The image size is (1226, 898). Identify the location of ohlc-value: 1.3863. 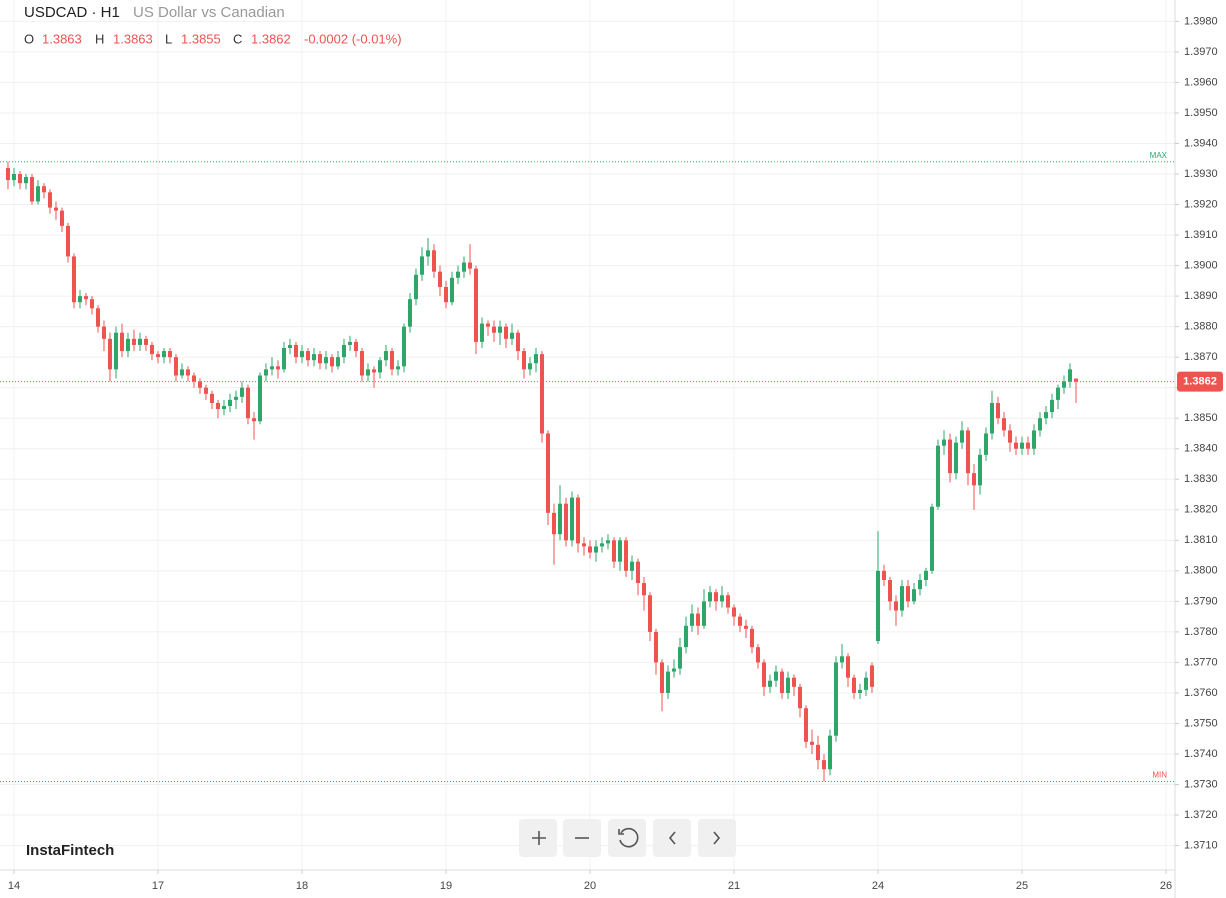
(133, 38).